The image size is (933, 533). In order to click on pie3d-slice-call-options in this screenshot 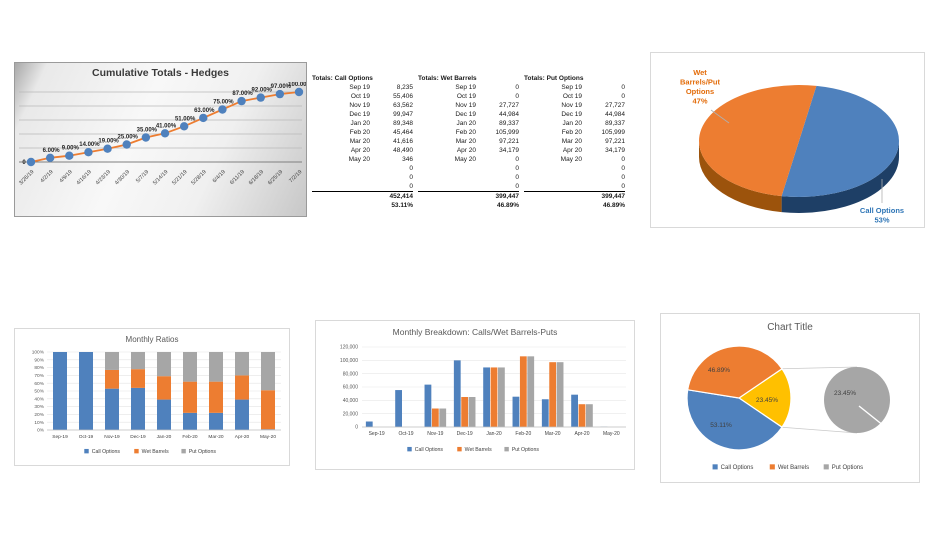, I will do `click(840, 141)`.